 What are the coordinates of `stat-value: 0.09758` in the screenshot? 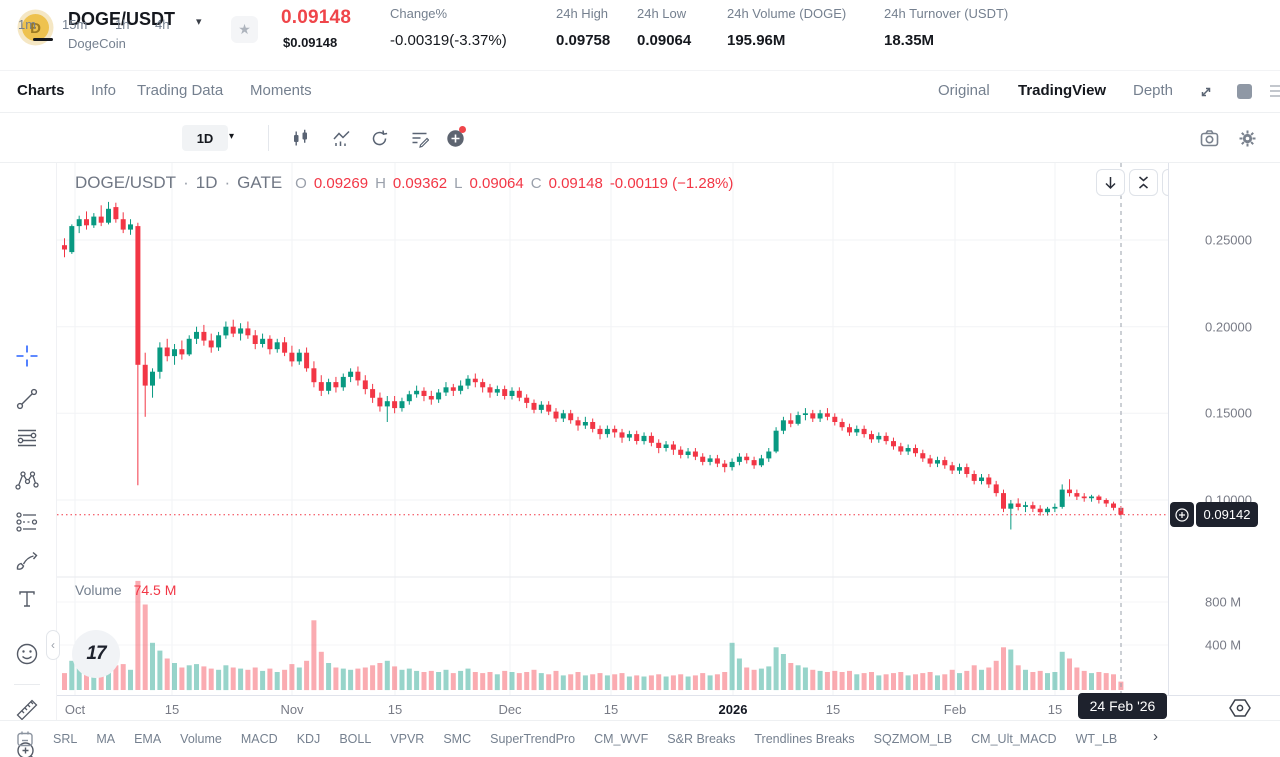 It's located at (583, 40).